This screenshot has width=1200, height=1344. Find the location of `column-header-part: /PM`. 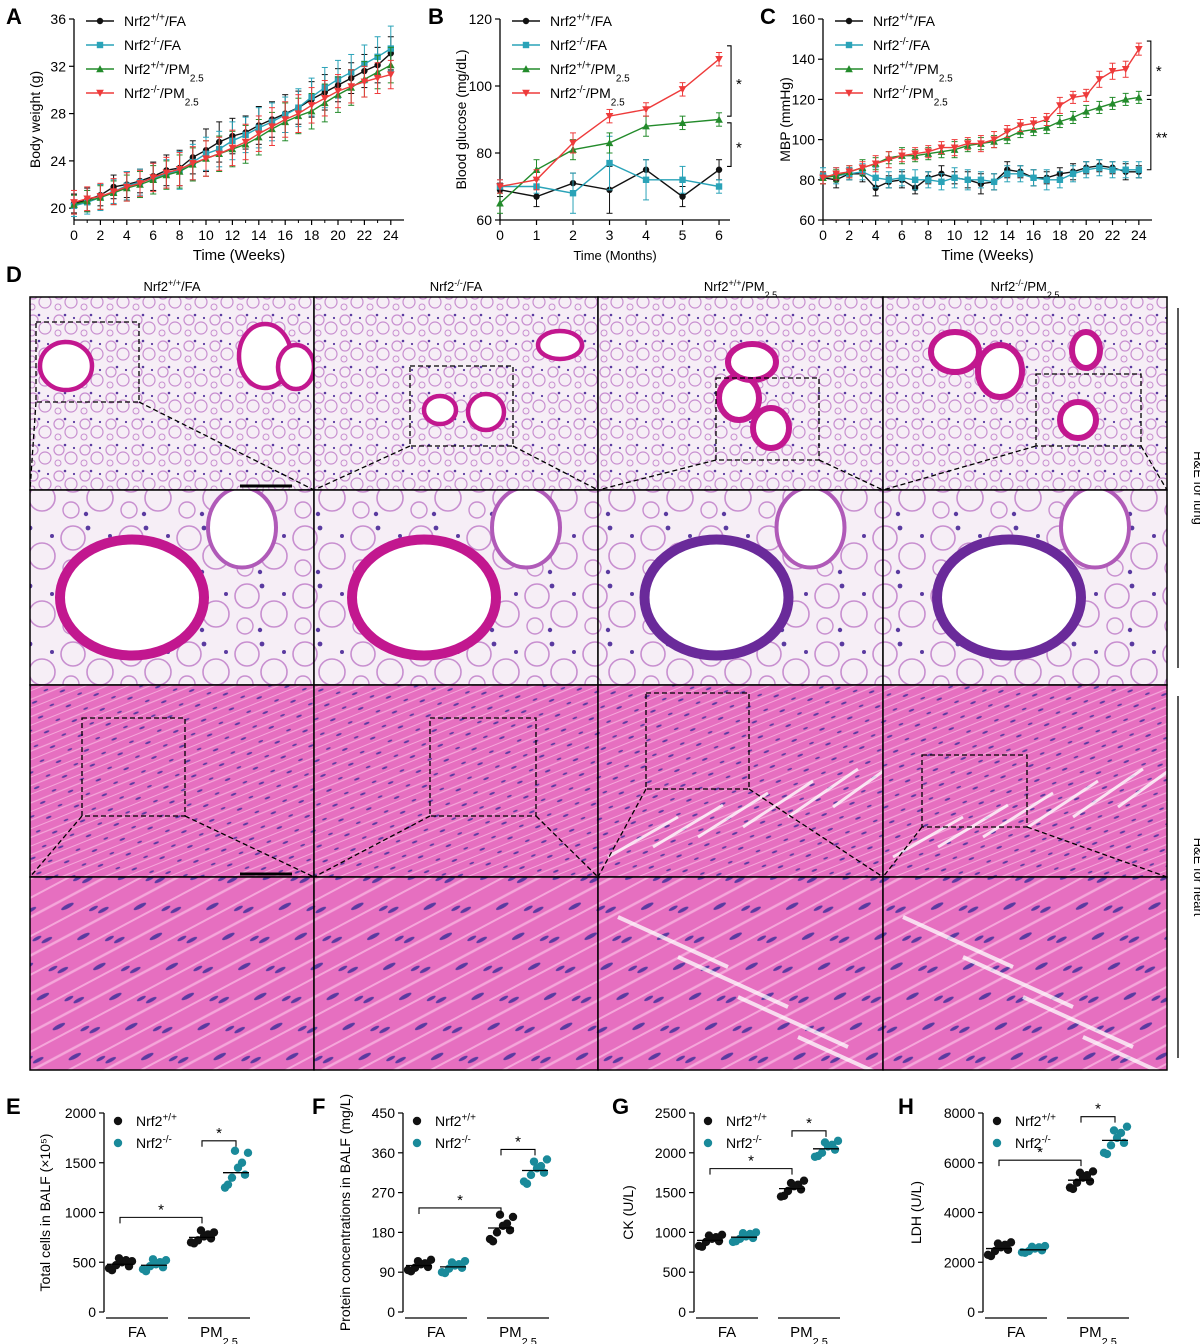

column-header-part: /PM is located at coordinates (752, 286).